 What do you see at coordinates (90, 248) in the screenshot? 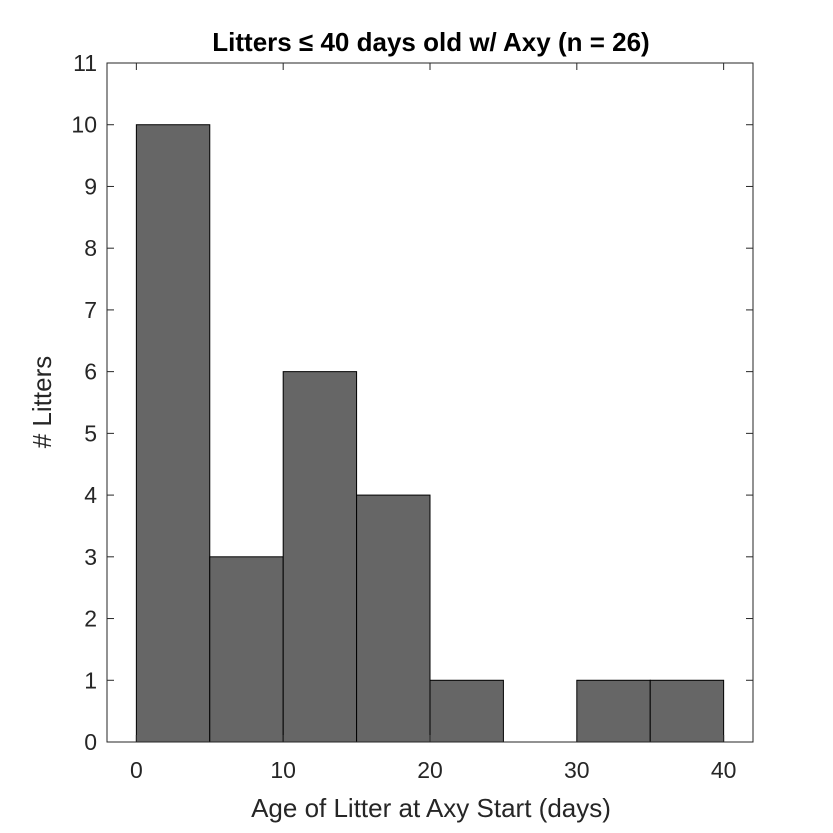
I see `y-tick-label: 8` at bounding box center [90, 248].